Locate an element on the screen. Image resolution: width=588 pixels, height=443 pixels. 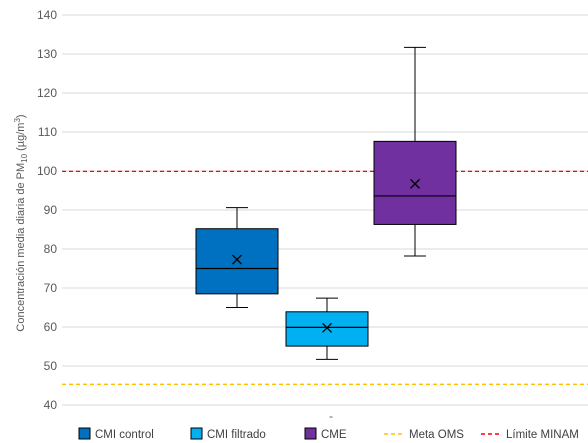
y-axis-label-units-open: (µg/m is located at coordinates (21, 138).